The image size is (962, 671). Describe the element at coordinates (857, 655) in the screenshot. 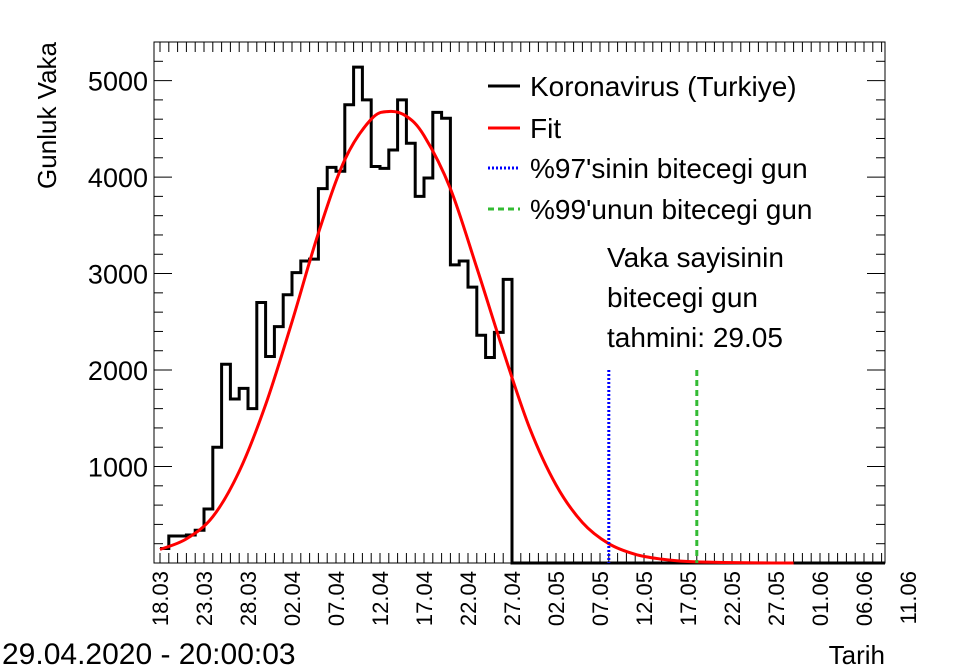

I see `x-axis-label: Tarih` at that location.